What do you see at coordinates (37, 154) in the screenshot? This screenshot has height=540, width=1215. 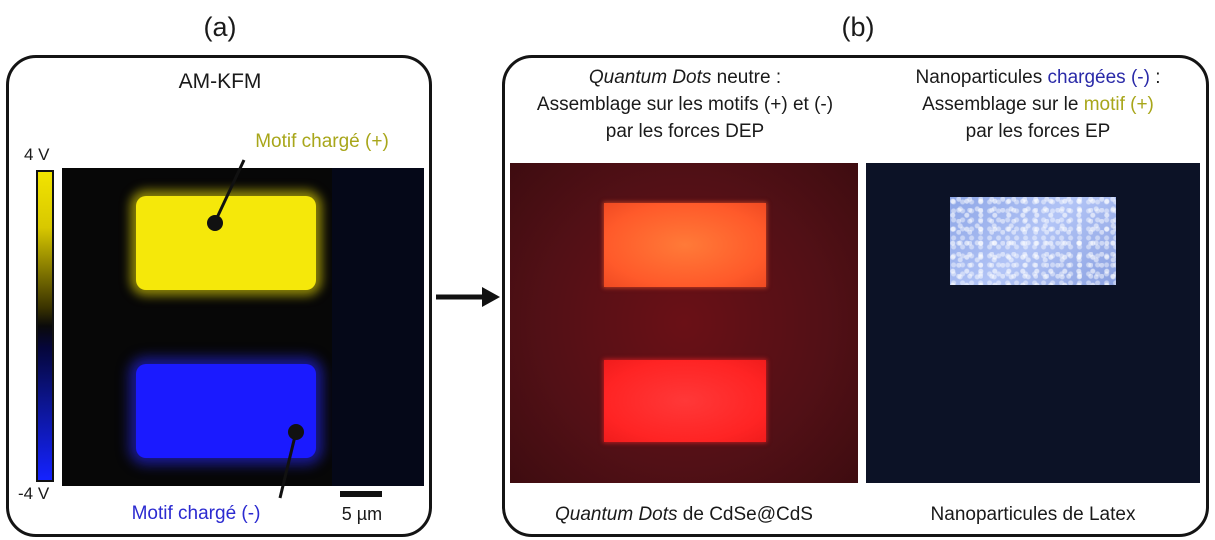 I see `colorbar-max-label: 4 V` at bounding box center [37, 154].